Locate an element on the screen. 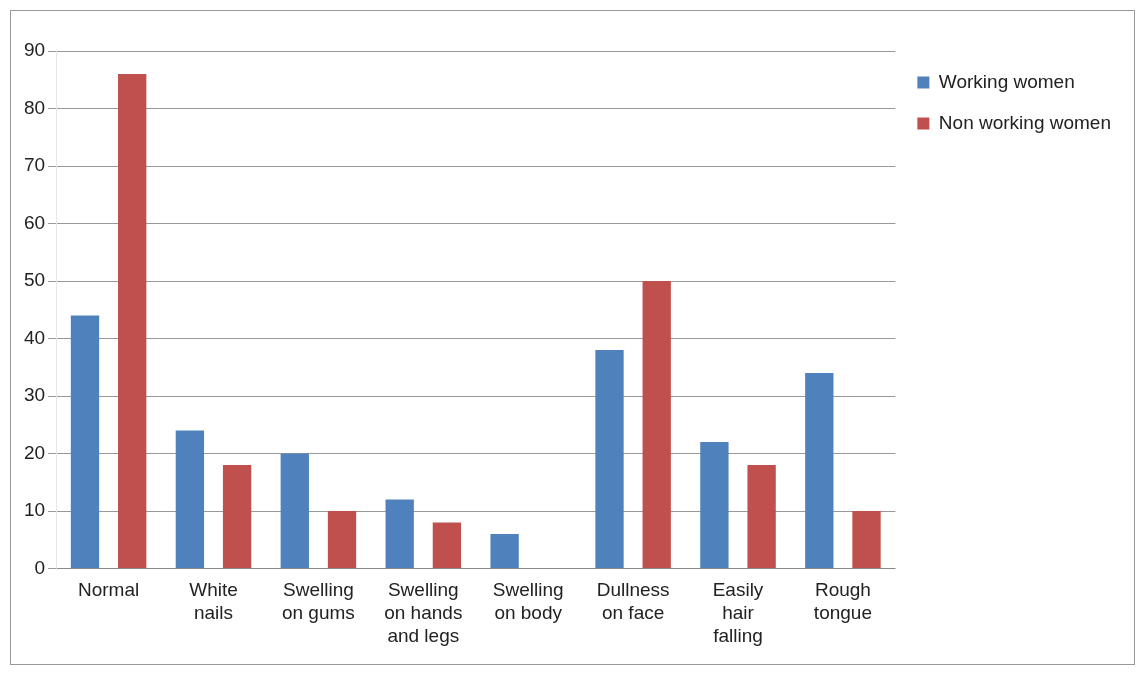 The width and height of the screenshot is (1147, 676). y-tick-label: 70 is located at coordinates (34, 165).